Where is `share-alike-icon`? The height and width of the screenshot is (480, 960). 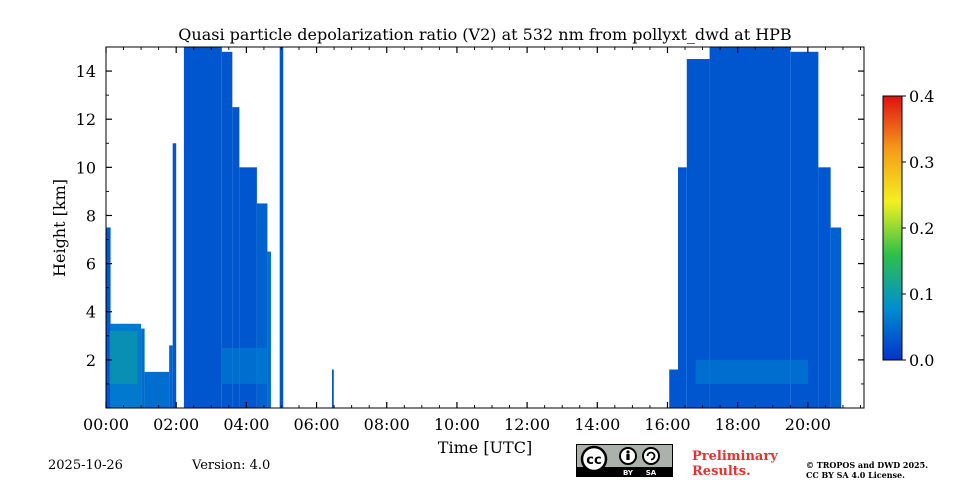 share-alike-icon is located at coordinates (651, 456).